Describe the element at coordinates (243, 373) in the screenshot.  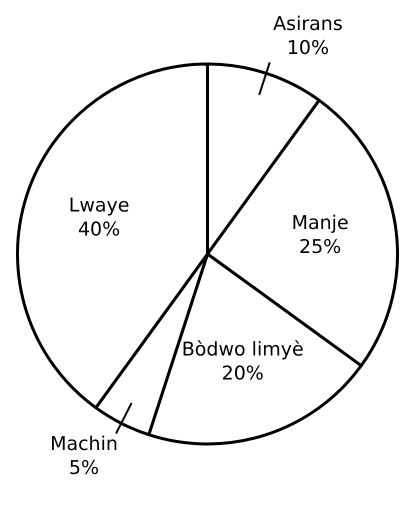
I see `data-label: 20%` at that location.